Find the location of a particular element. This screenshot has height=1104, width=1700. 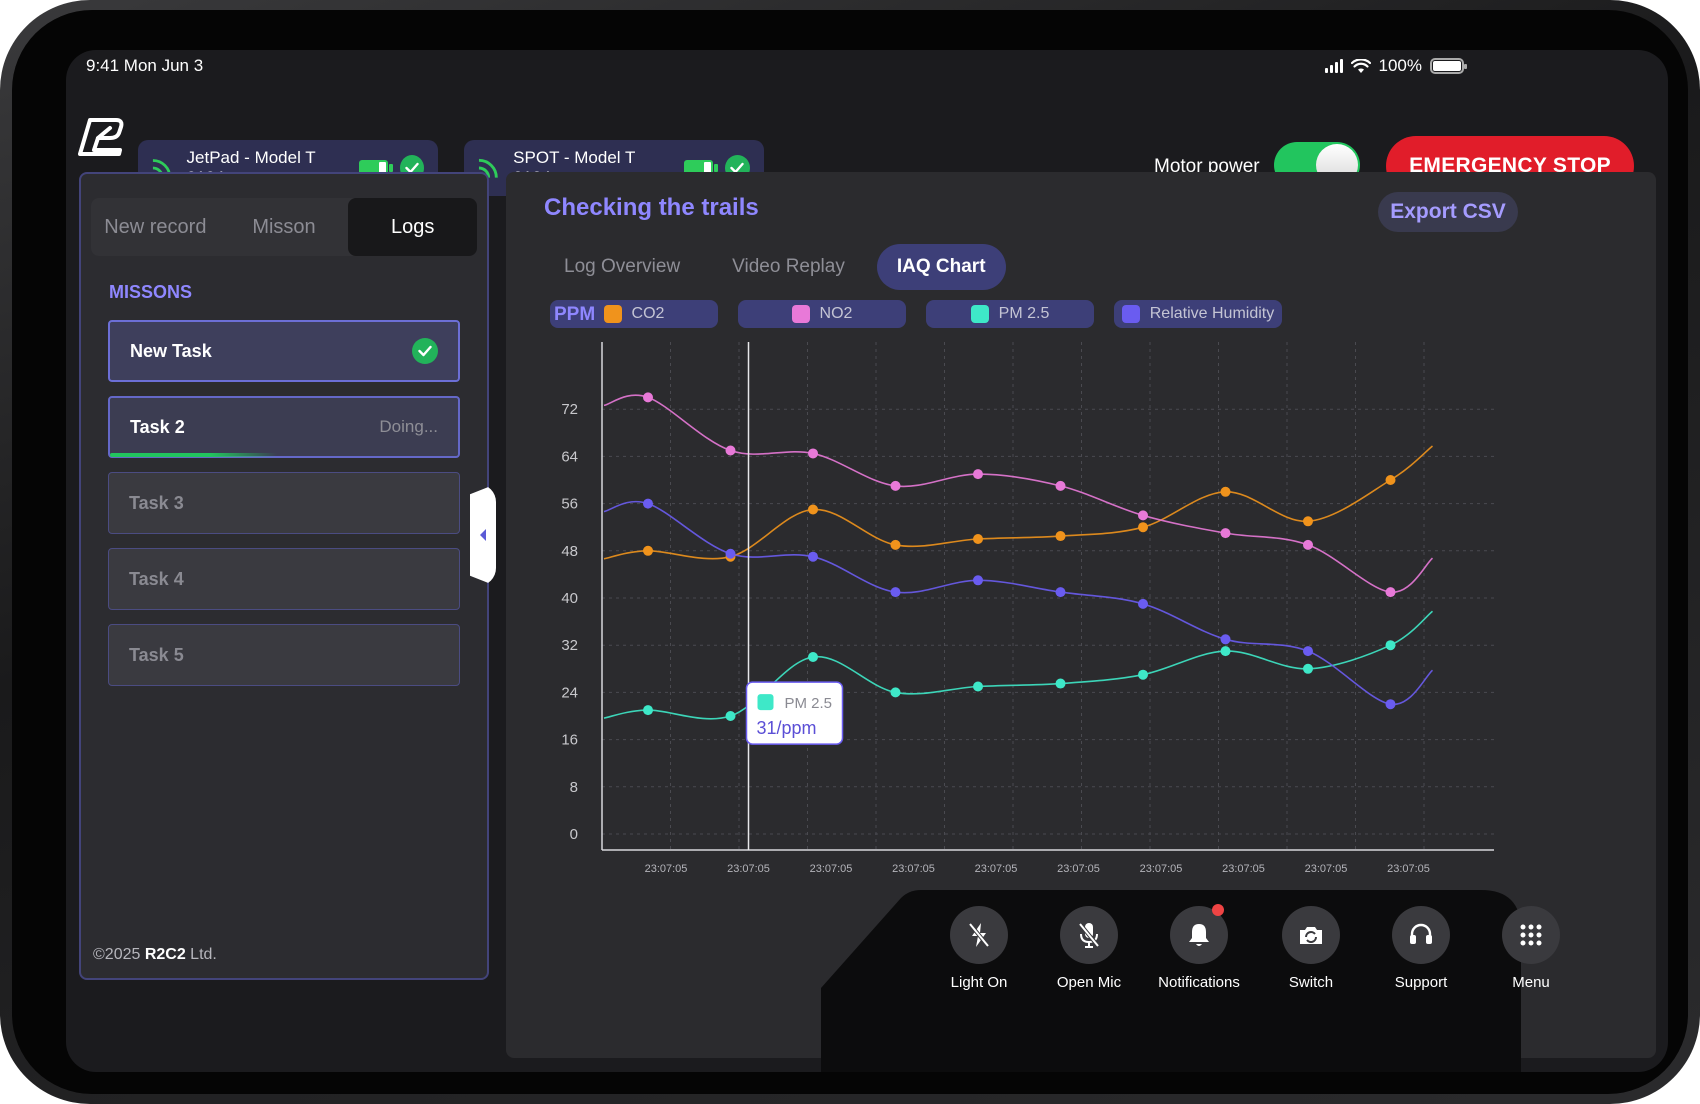

tab-logs: Logs is located at coordinates (413, 227).